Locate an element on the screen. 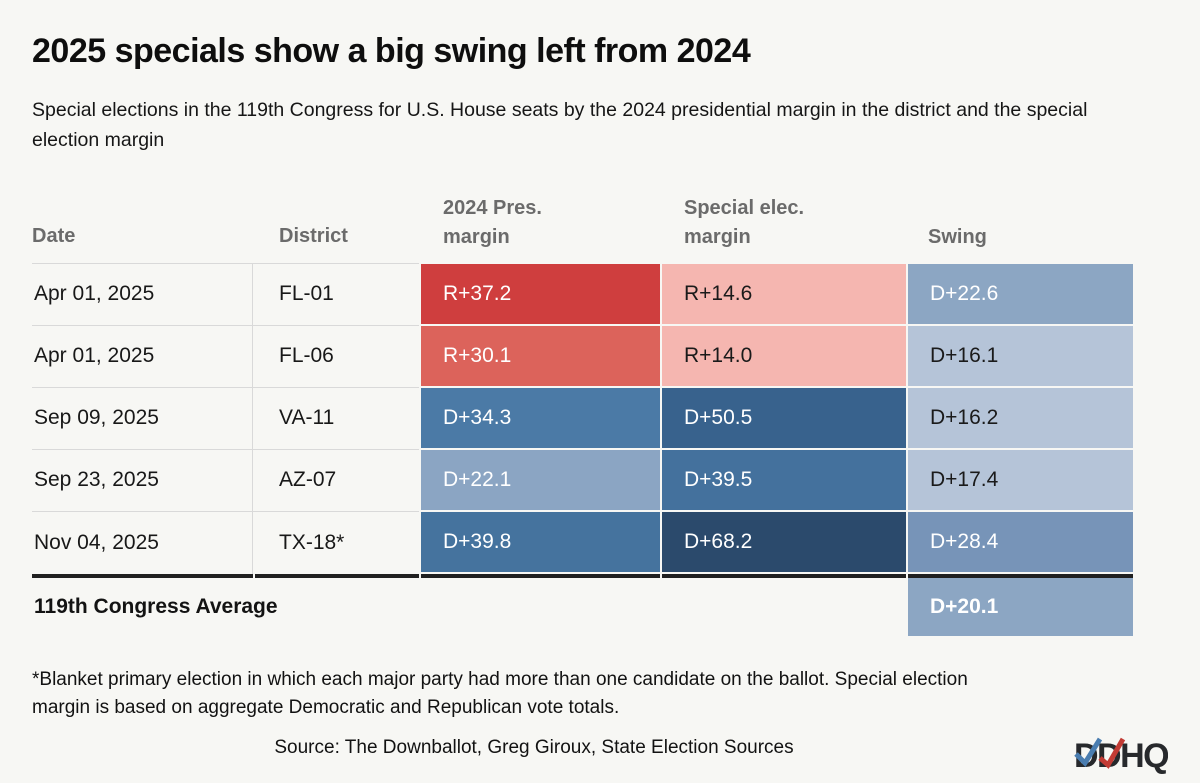 This screenshot has width=1200, height=783. table-row: Sep 09, 2025 VA-11 D+34.3 D+50.5 D+16.2 is located at coordinates (600, 418).